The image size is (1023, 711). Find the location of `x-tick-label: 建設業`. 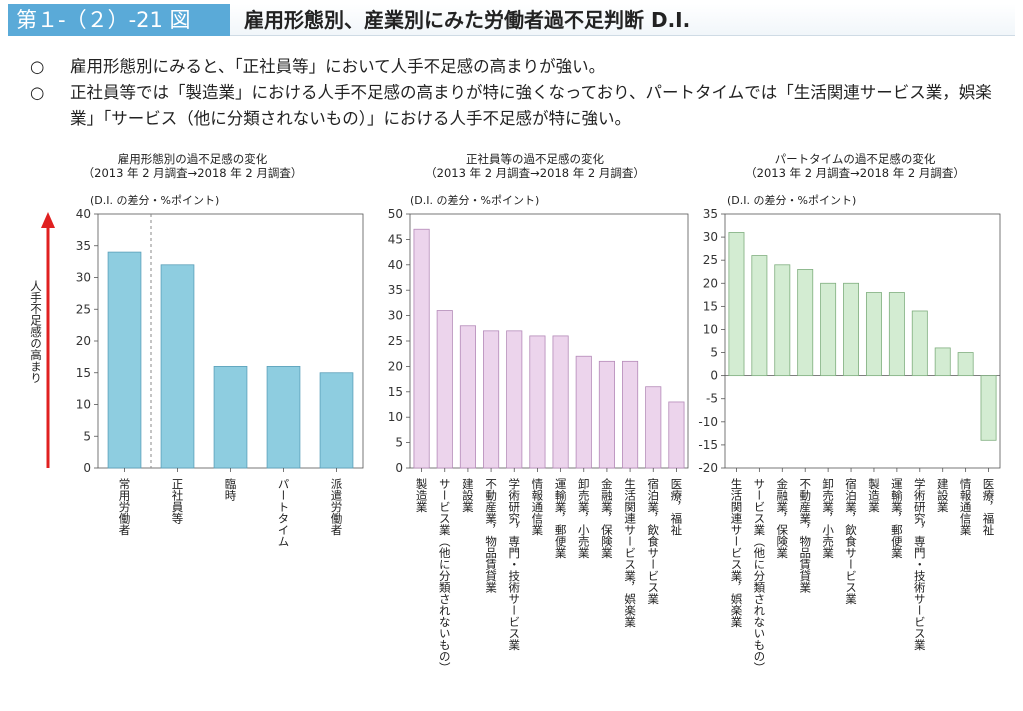

x-tick-label: 建設業 is located at coordinates (467, 495).